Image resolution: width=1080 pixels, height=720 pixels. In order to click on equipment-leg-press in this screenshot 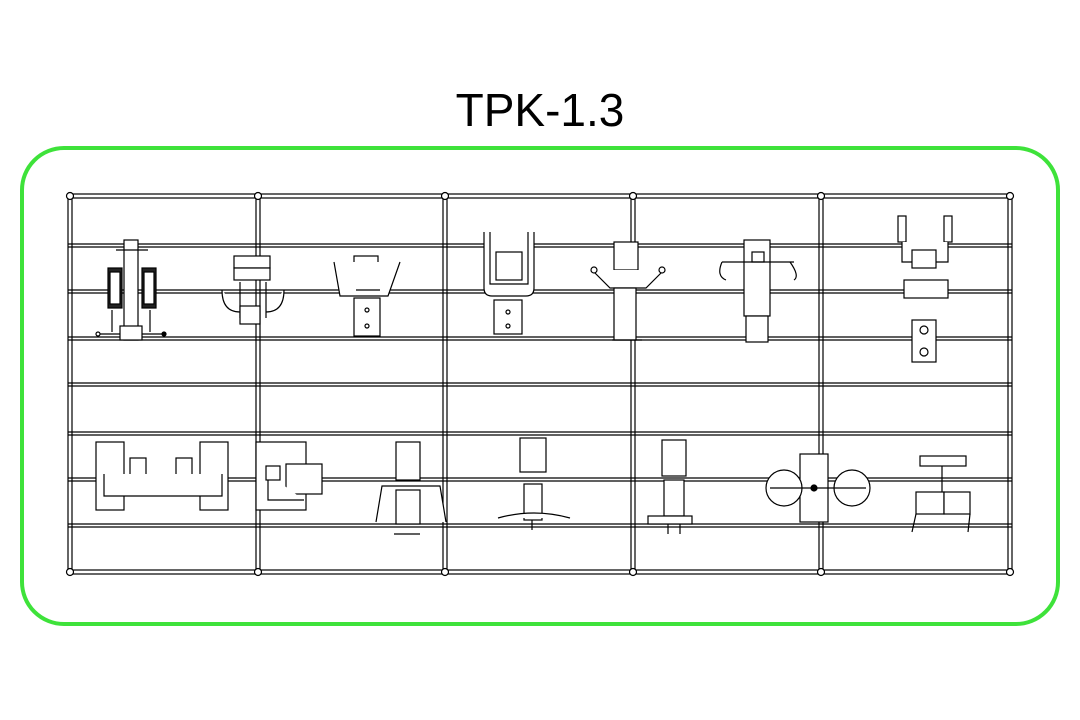, I will do `click(131, 290)`.